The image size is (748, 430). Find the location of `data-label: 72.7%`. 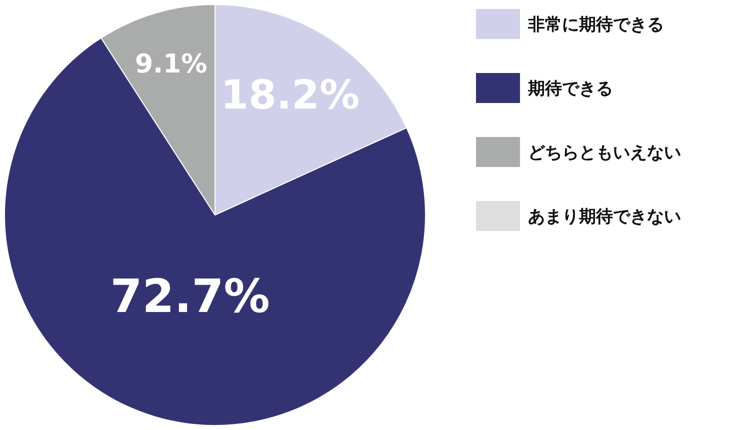

data-label: 72.7% is located at coordinates (190, 295).